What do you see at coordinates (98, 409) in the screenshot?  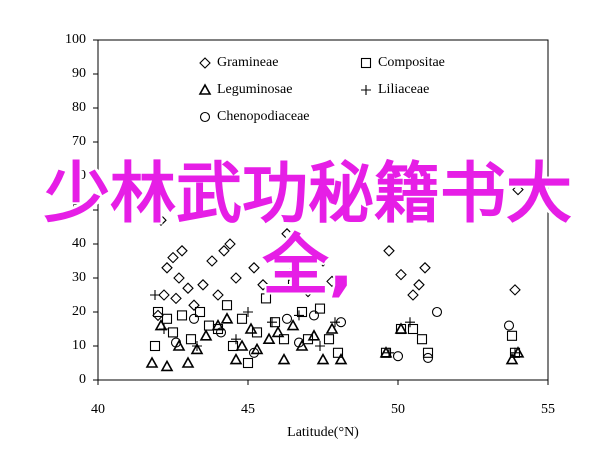 I see `x-tick-label: 40` at bounding box center [98, 409].